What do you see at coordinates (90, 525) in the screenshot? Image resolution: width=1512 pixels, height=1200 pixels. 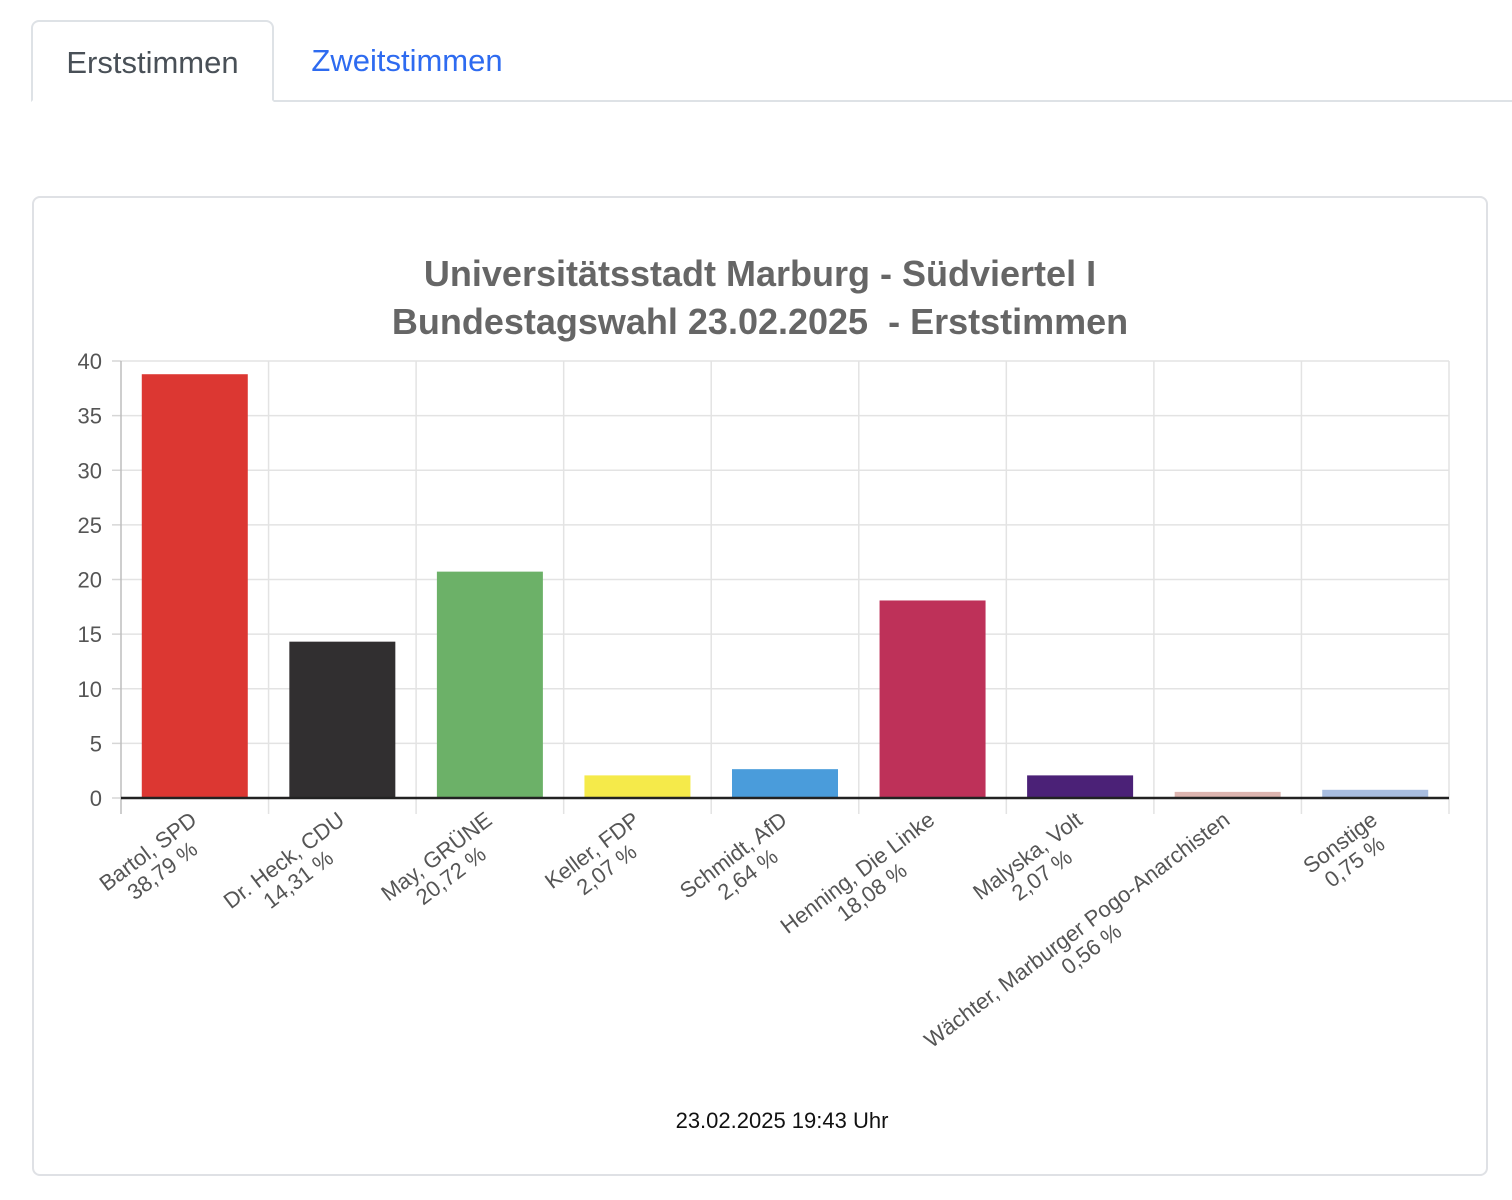 I see `y-tick-label: 25` at bounding box center [90, 525].